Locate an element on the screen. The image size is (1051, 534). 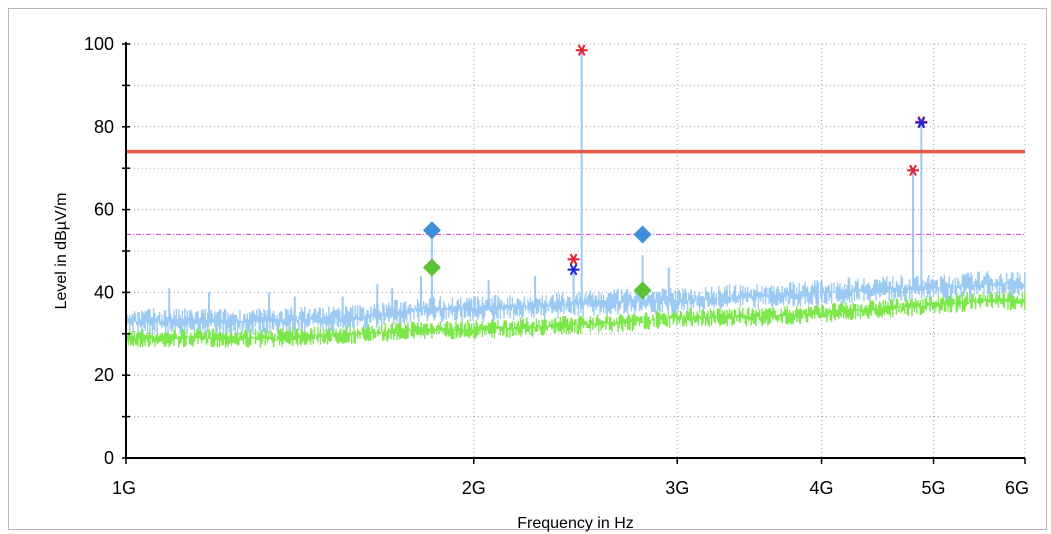
y-tick-label: 80 is located at coordinates (104, 127).